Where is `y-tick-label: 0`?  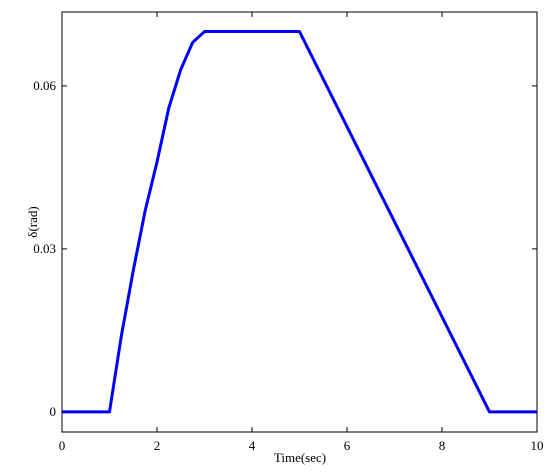 y-tick-label: 0 is located at coordinates (53, 411).